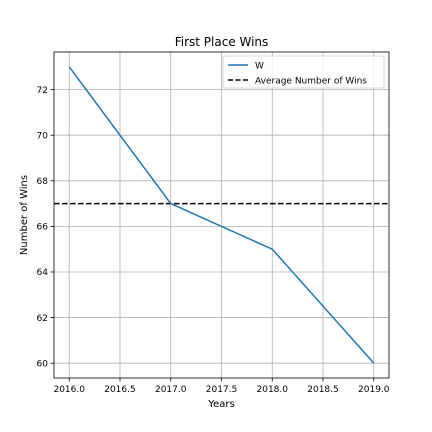 Image resolution: width=432 pixels, height=432 pixels. I want to click on x-tick-label: 2016.5, so click(120, 390).